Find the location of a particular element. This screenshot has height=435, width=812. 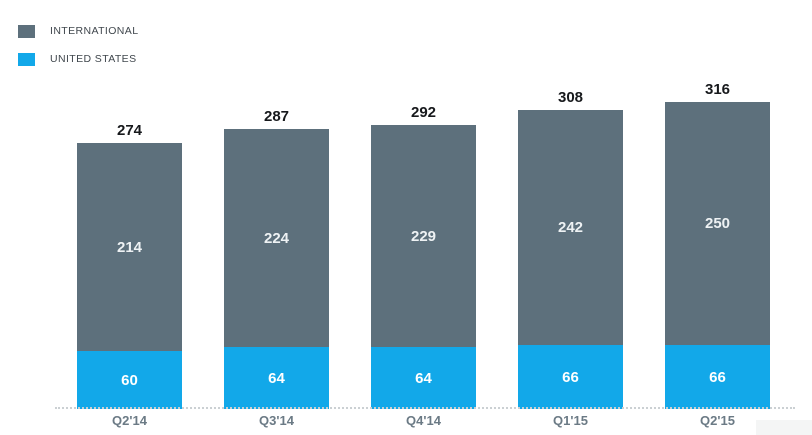

bar-segment-united-states: 60 is located at coordinates (129, 380).